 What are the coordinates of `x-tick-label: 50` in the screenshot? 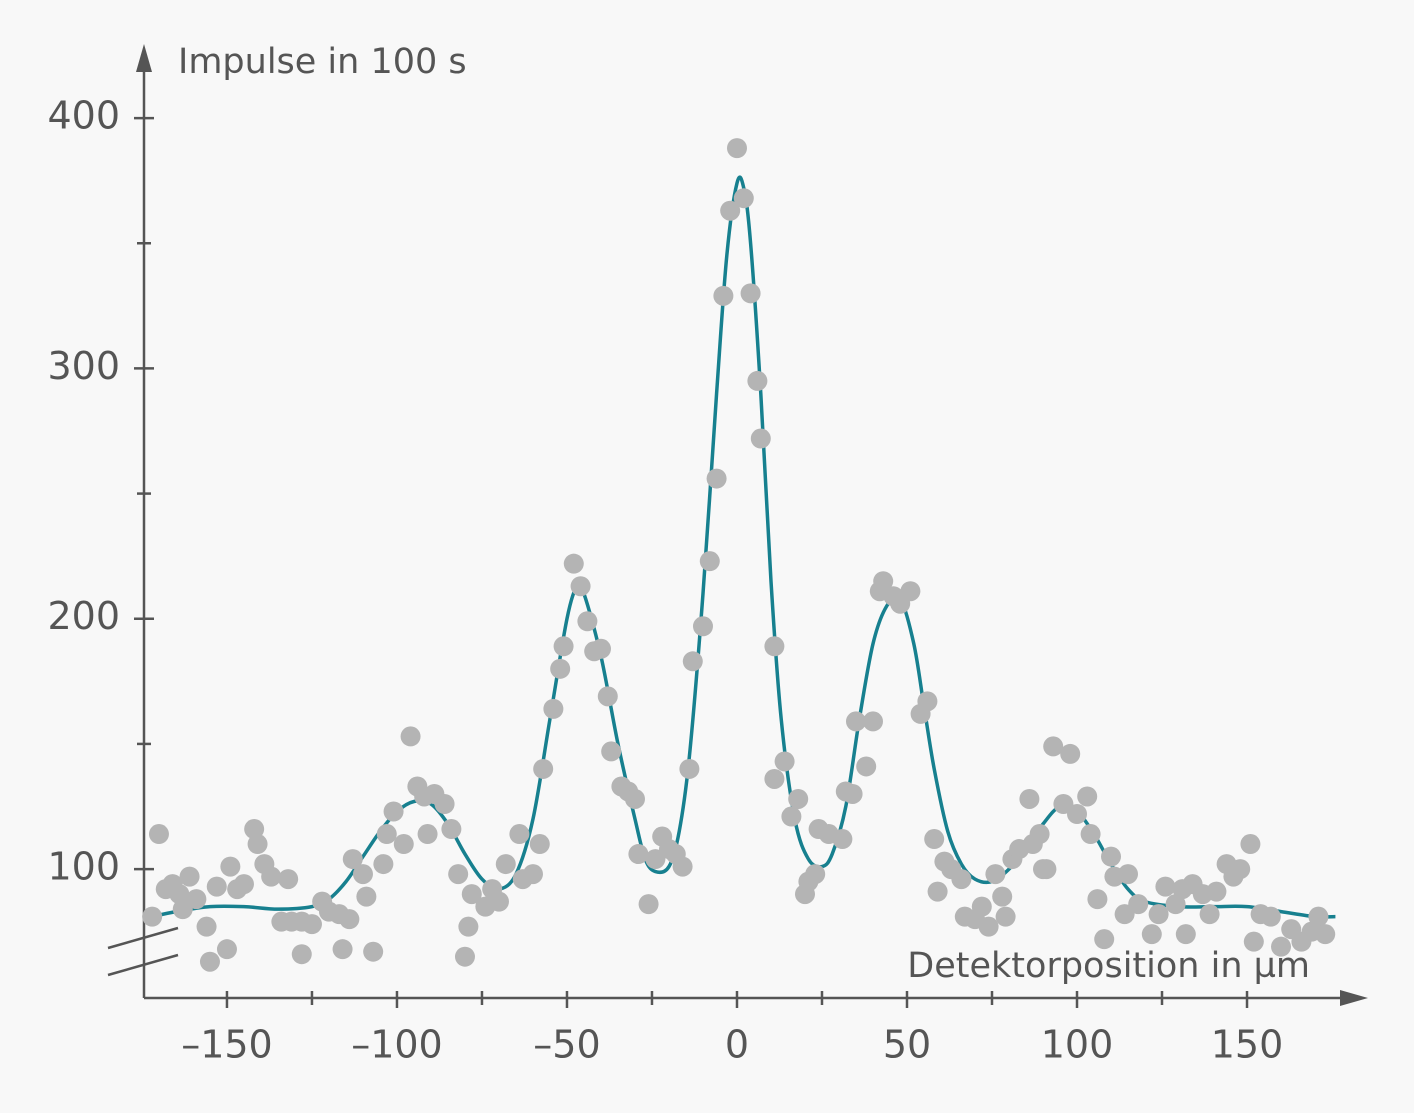 It's located at (907, 1045).